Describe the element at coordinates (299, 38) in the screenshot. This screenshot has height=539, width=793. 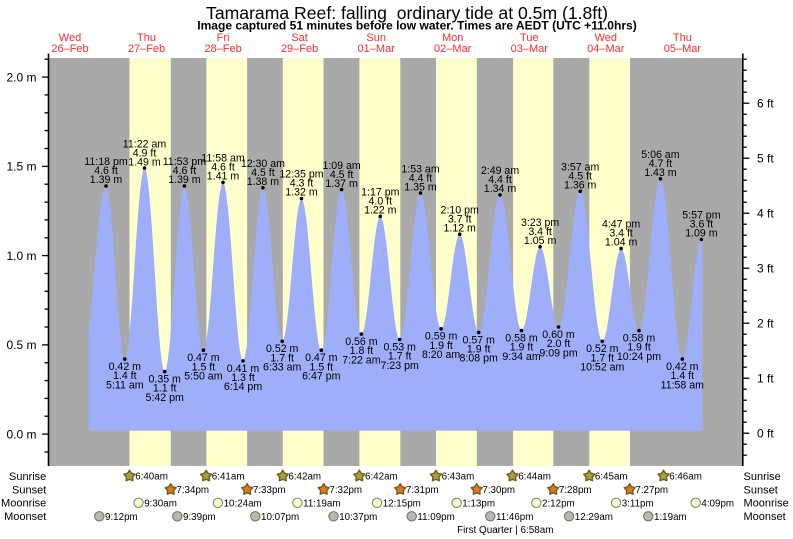
I see `svg-text: Sat` at that location.